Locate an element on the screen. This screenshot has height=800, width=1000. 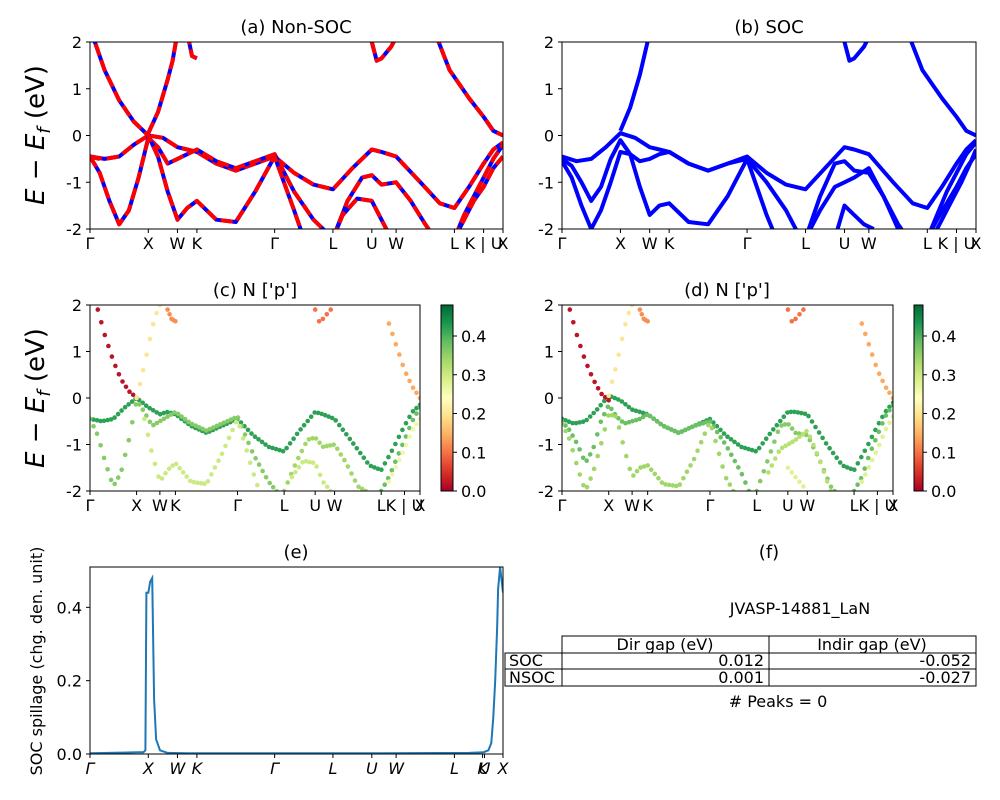
xtick-label: Γ is located at coordinates (90, 505).